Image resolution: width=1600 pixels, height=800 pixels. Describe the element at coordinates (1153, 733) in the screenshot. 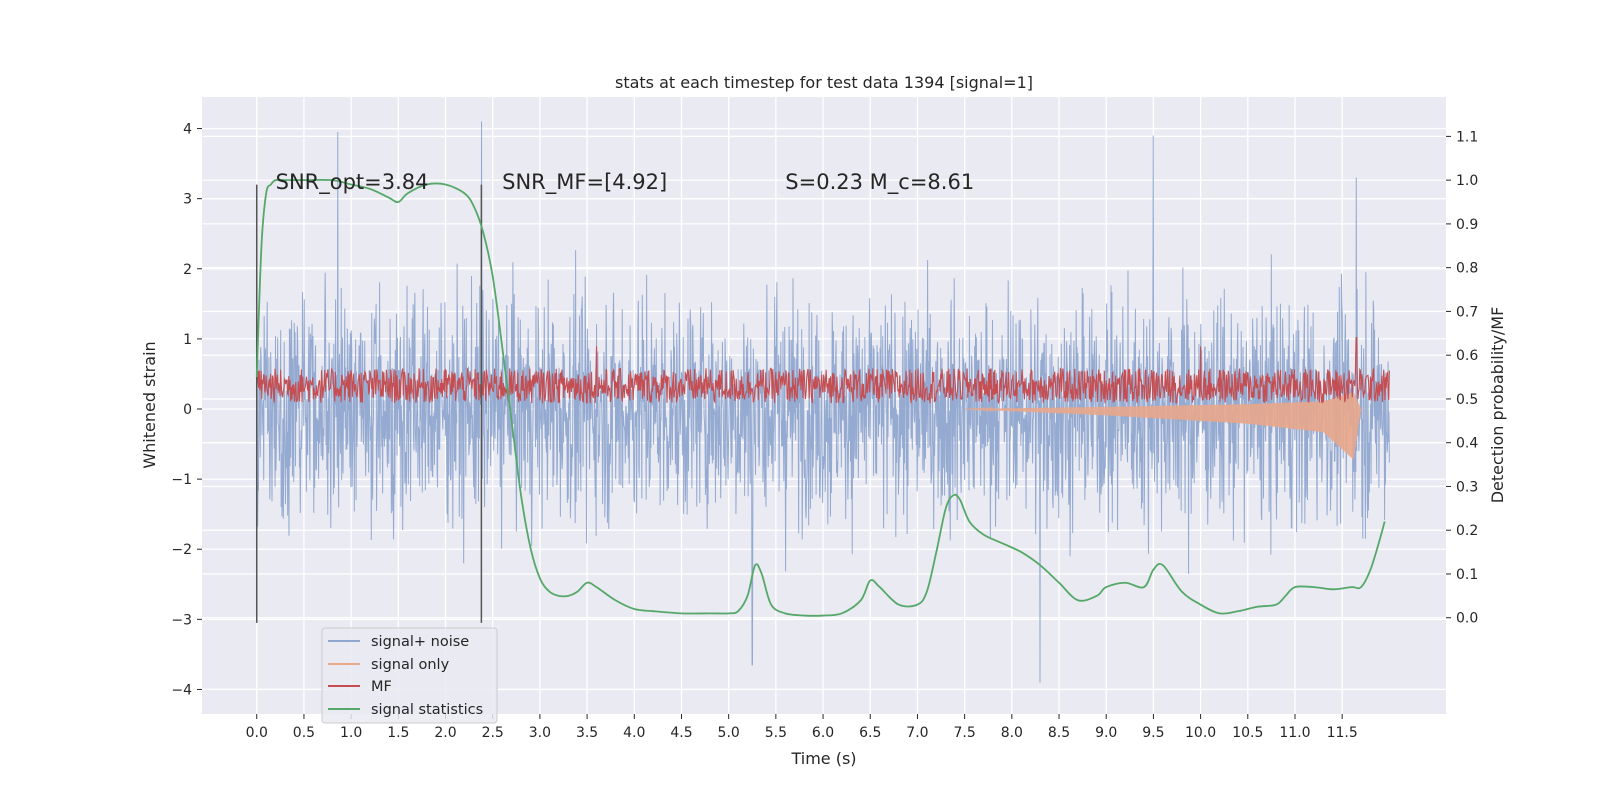

I see `x-tick-label-19: 9.5` at that location.